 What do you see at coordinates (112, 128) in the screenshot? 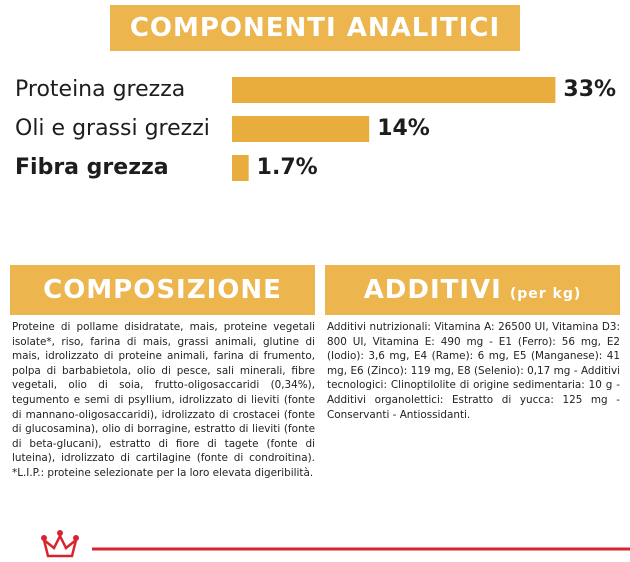
I see `category-label: Oli e grassi grezzi` at bounding box center [112, 128].